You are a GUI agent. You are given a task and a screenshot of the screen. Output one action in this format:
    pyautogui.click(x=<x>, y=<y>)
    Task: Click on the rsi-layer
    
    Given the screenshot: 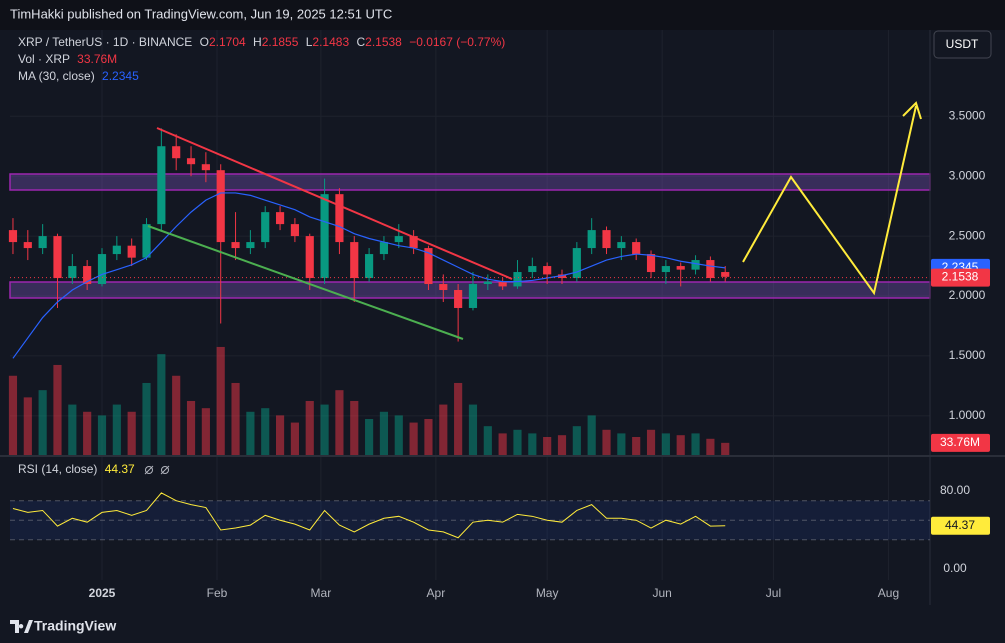 What is the action you would take?
    pyautogui.click(x=470, y=516)
    